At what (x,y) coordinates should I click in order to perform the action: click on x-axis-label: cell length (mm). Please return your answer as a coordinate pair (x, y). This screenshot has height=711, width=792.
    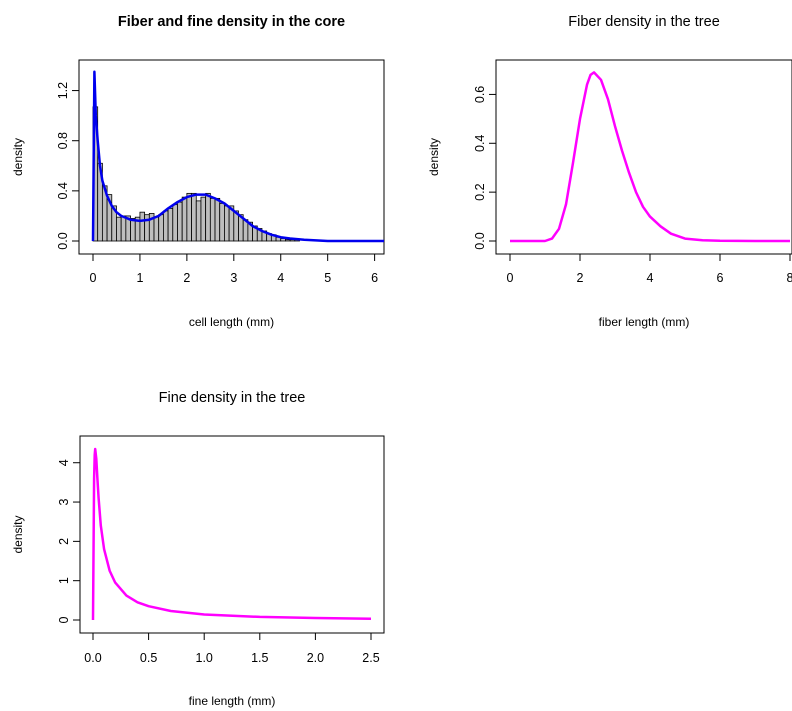
    Looking at the image, I should click on (231, 322).